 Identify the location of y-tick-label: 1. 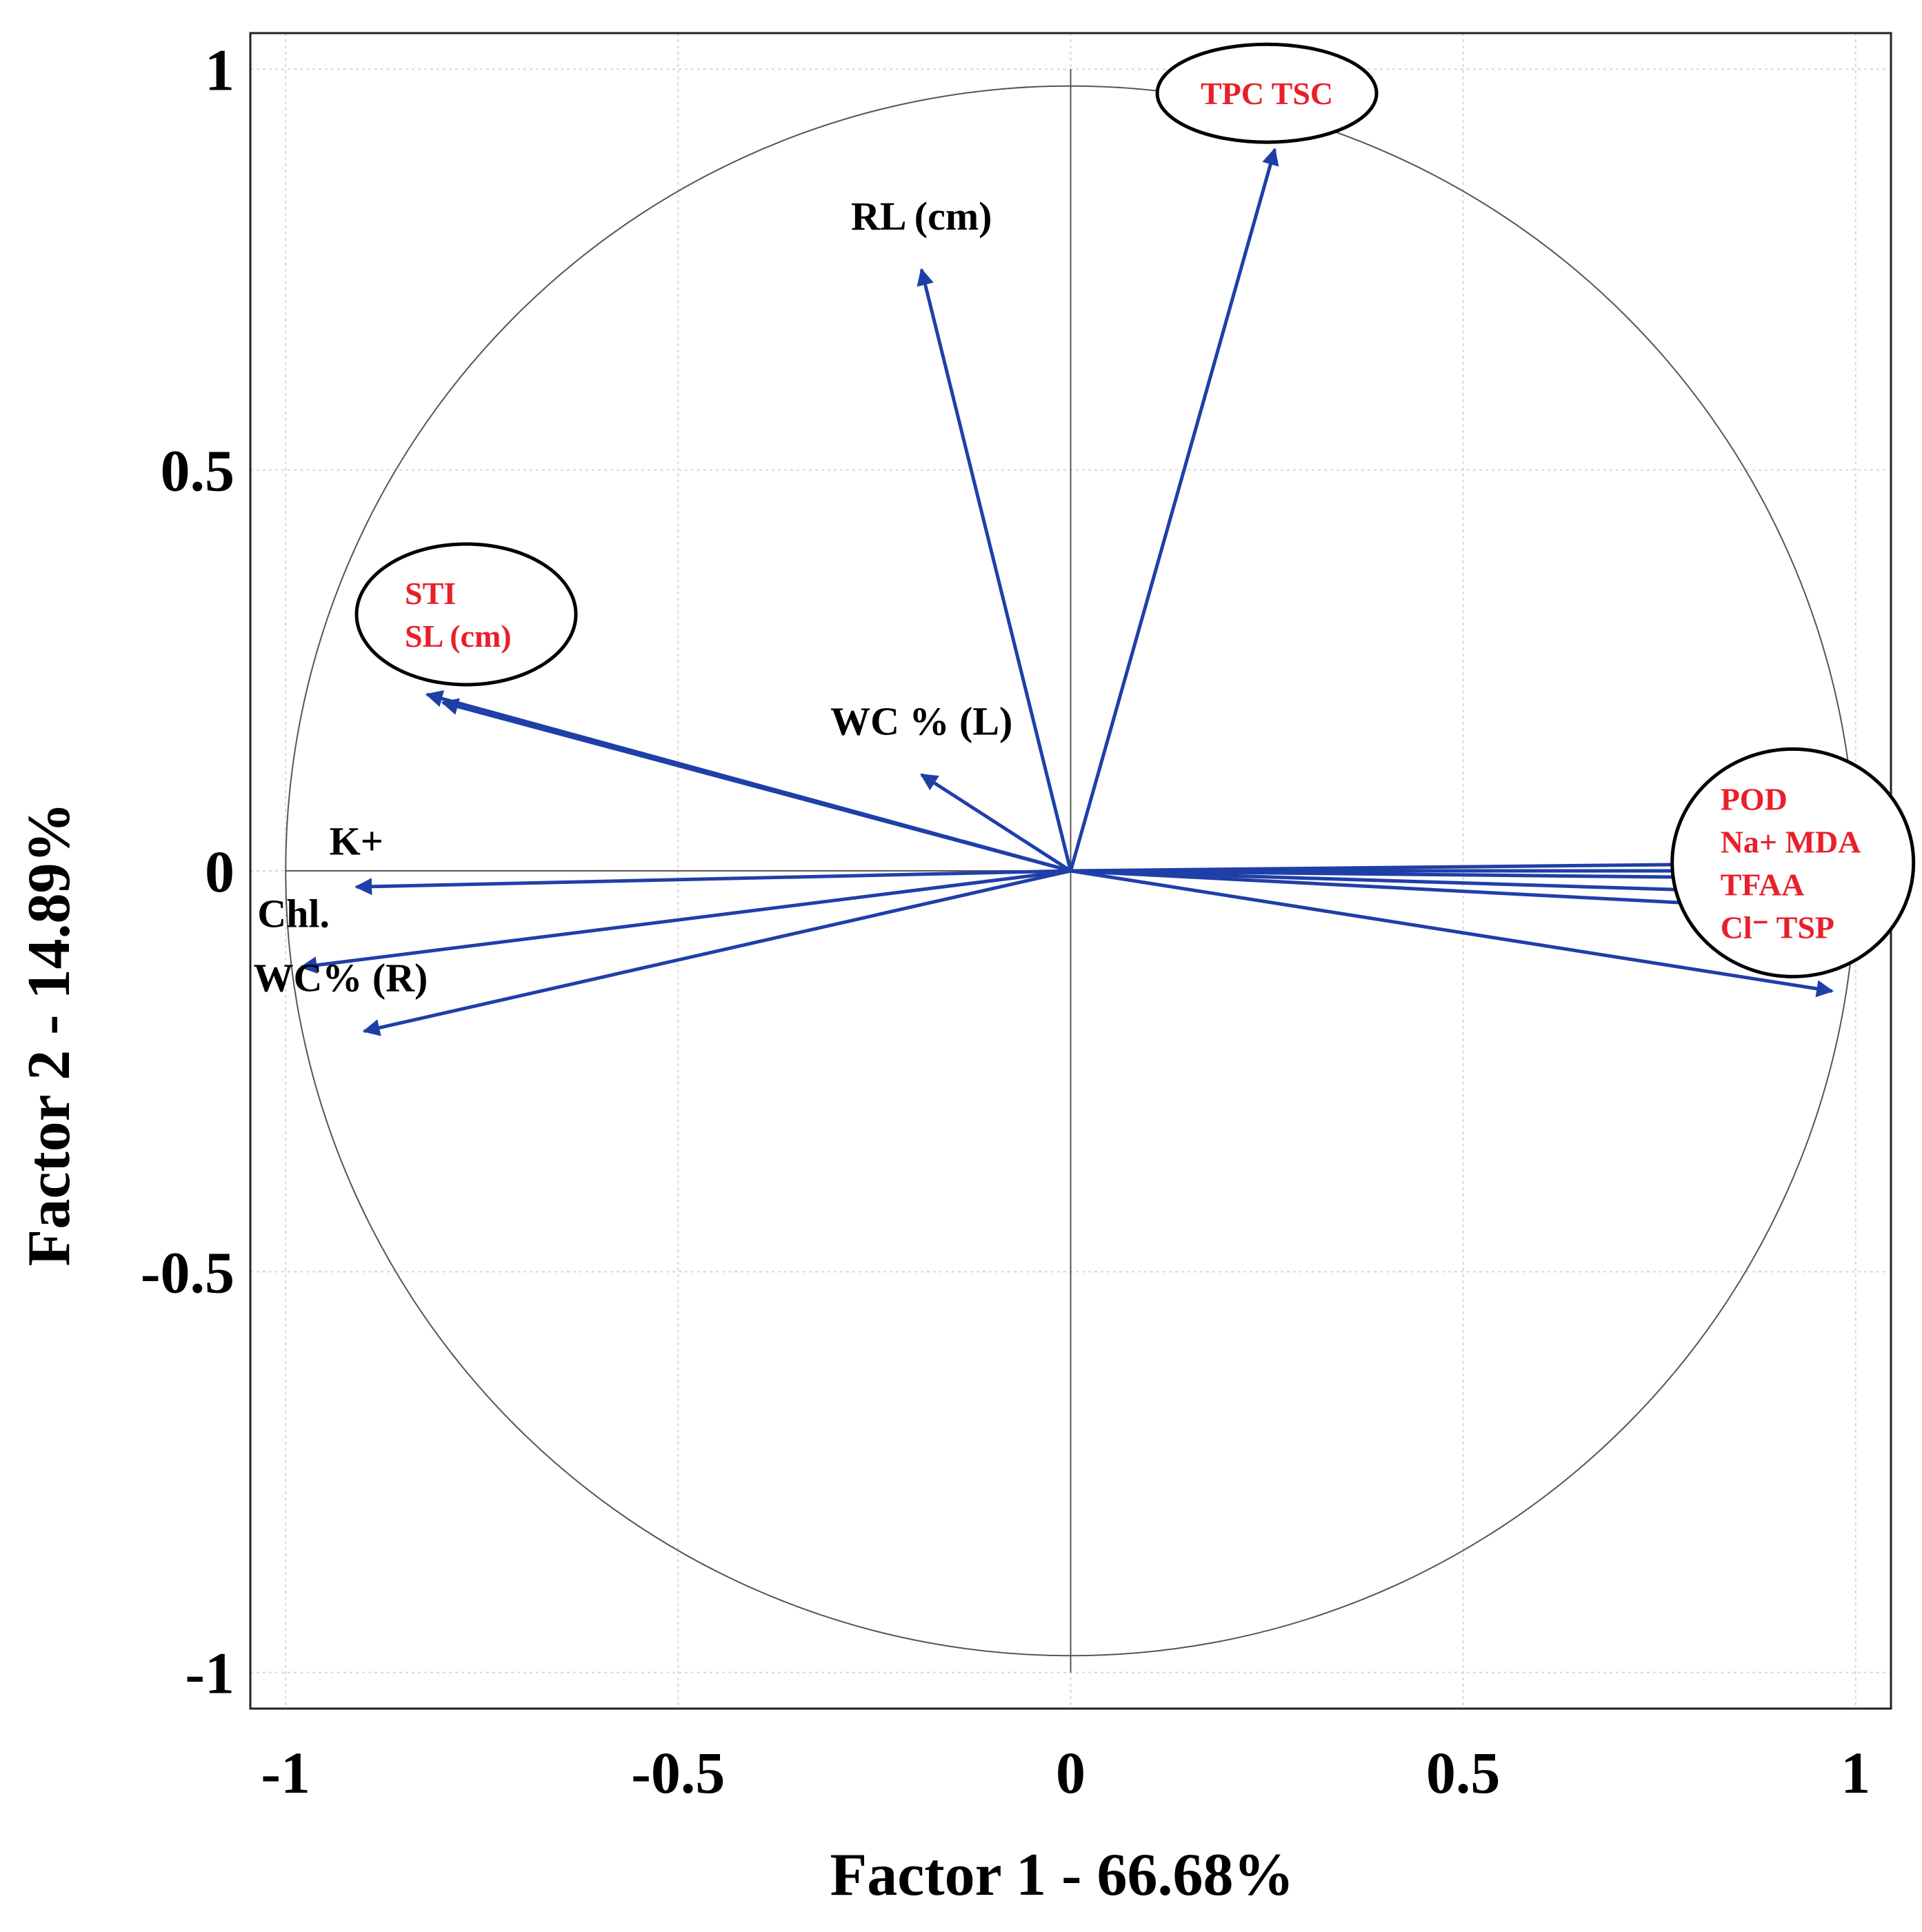
(219, 70).